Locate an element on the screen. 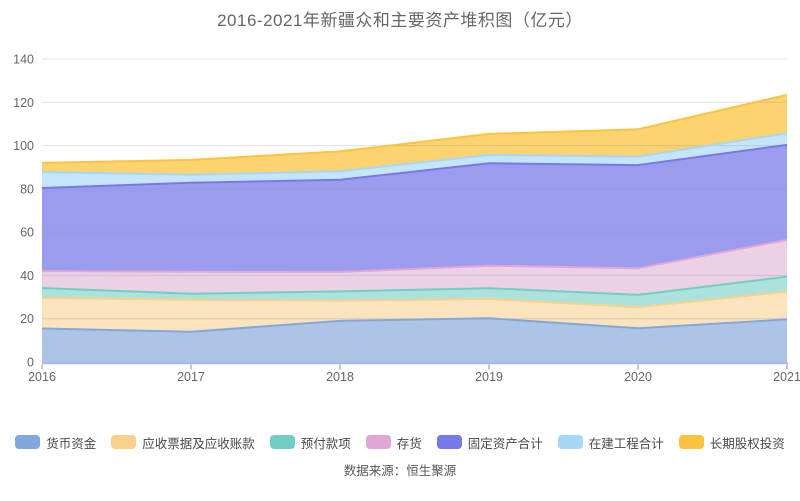  legend-label: 固定资产合计 is located at coordinates (505, 443).